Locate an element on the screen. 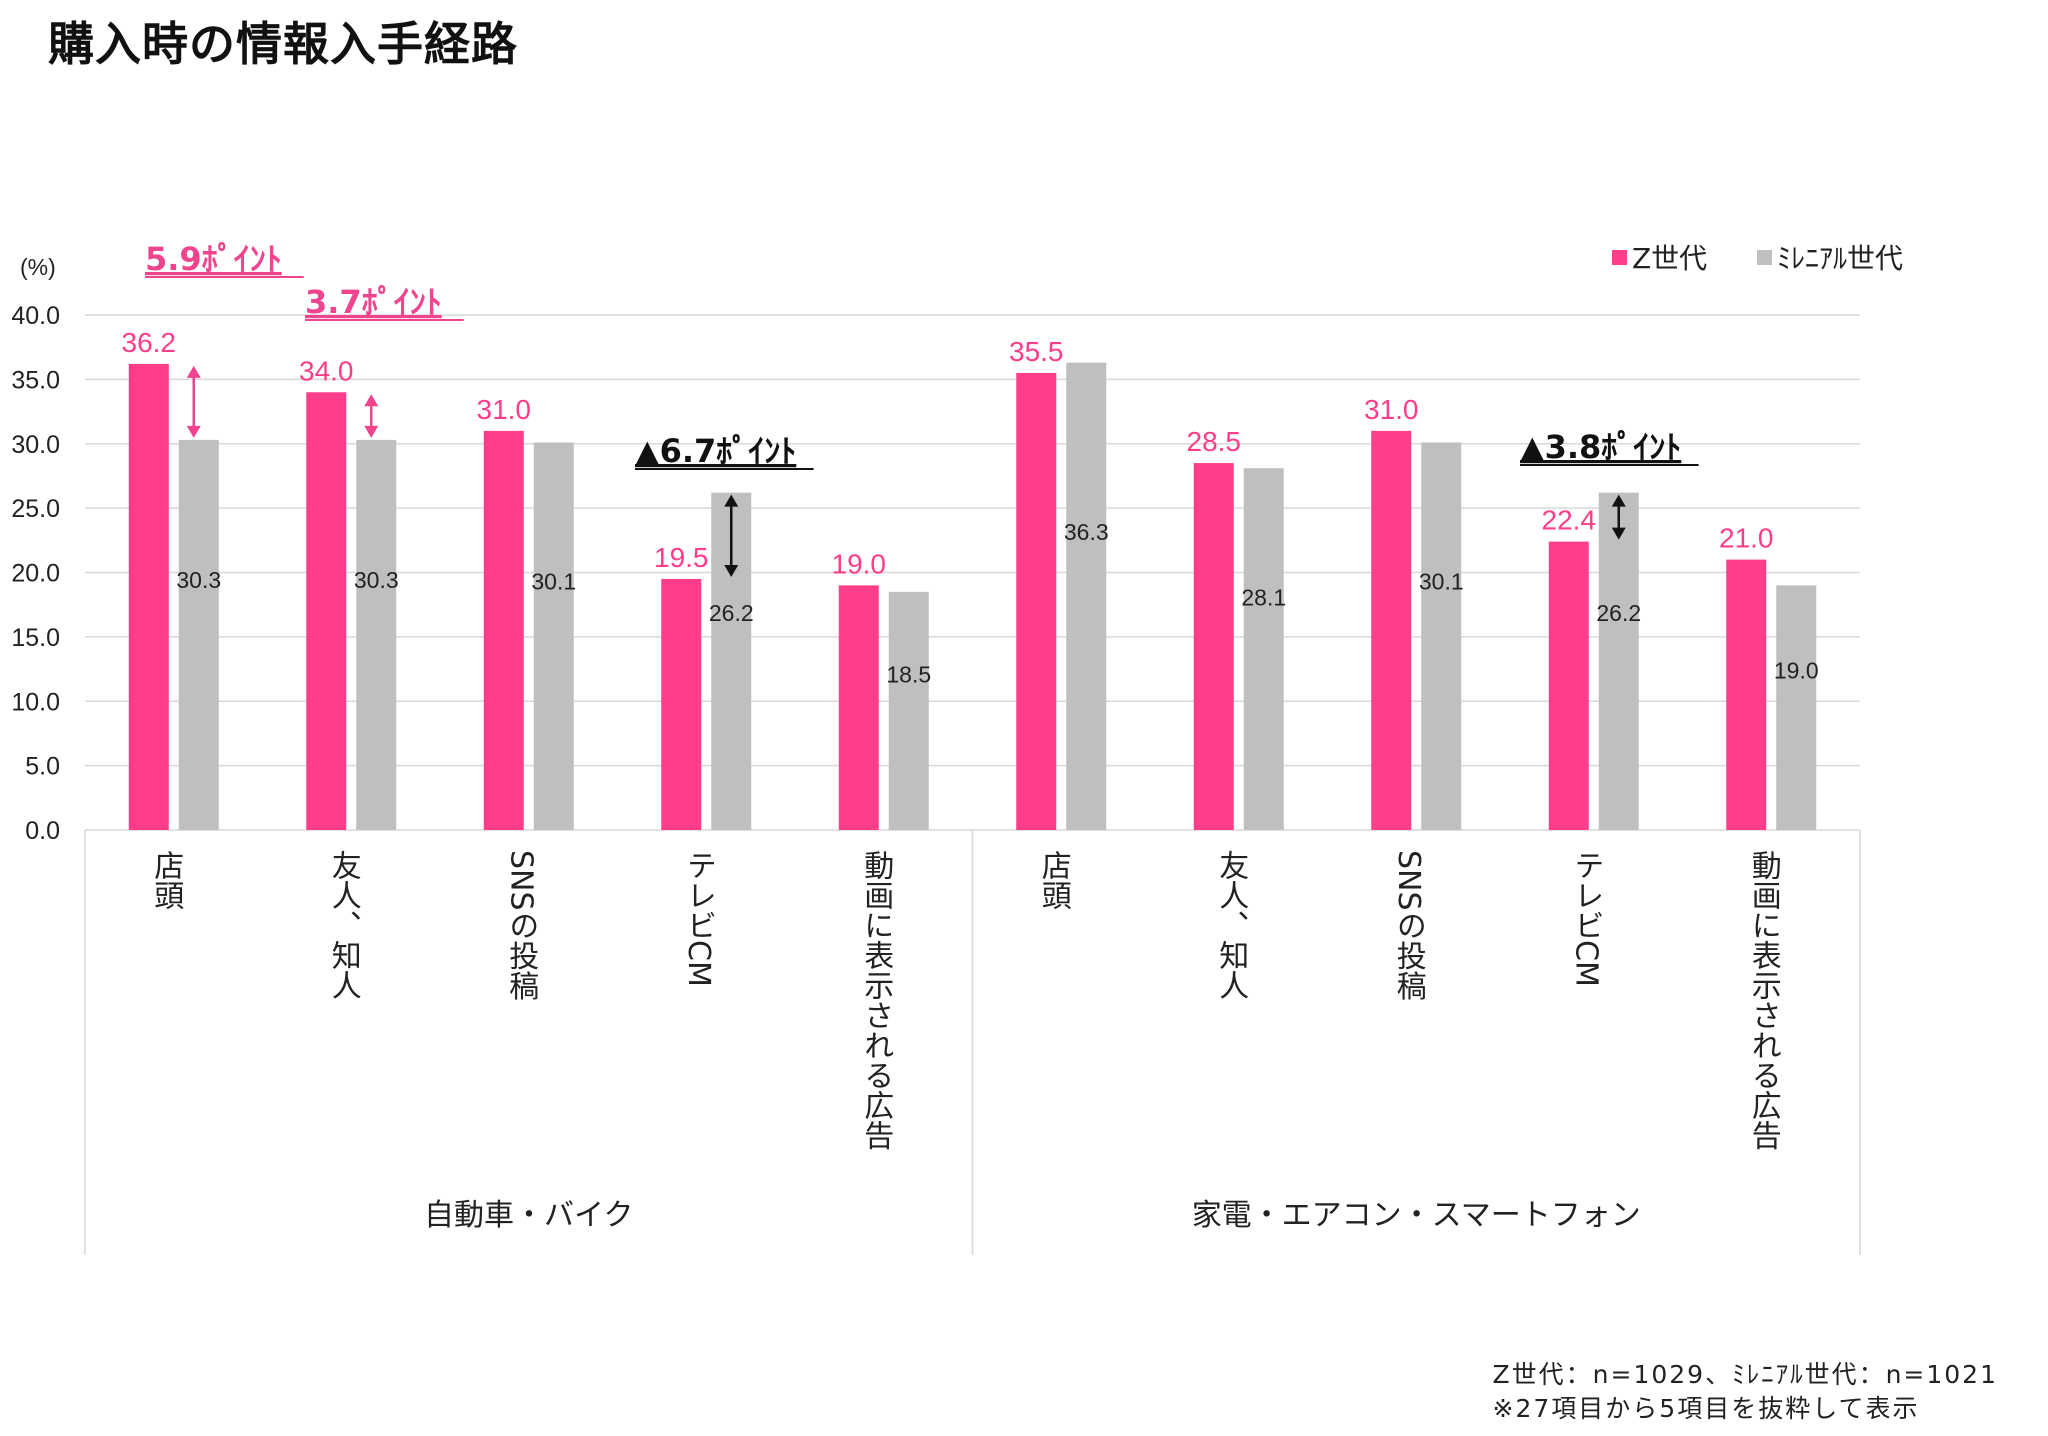 The width and height of the screenshot is (2048, 1436). annotation-label: 3.7ﾎﾟｲﾝﾄ is located at coordinates (373, 302).